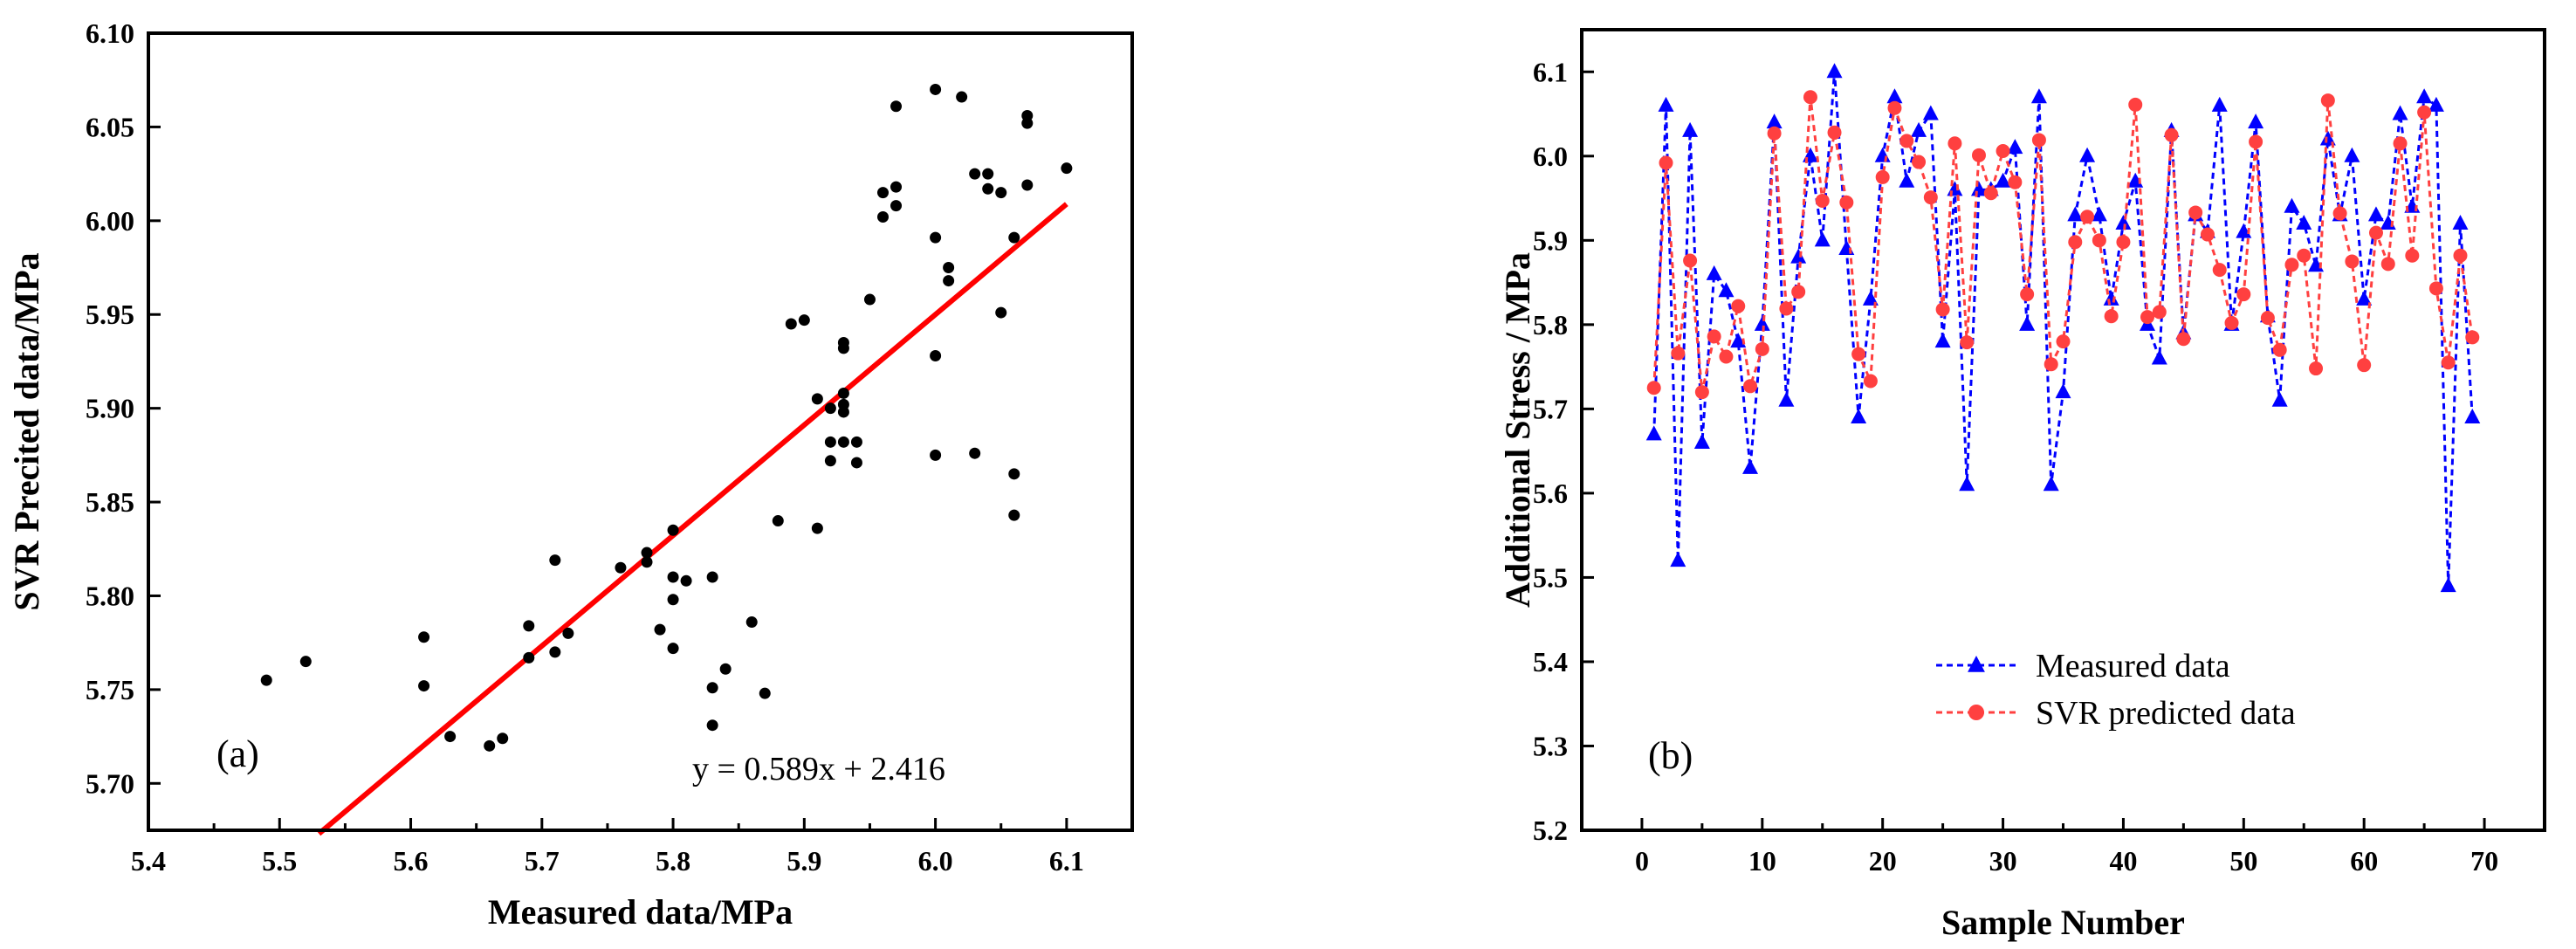  What do you see at coordinates (1550, 577) in the screenshot?
I see `y-tick-label: 5.5` at bounding box center [1550, 577].